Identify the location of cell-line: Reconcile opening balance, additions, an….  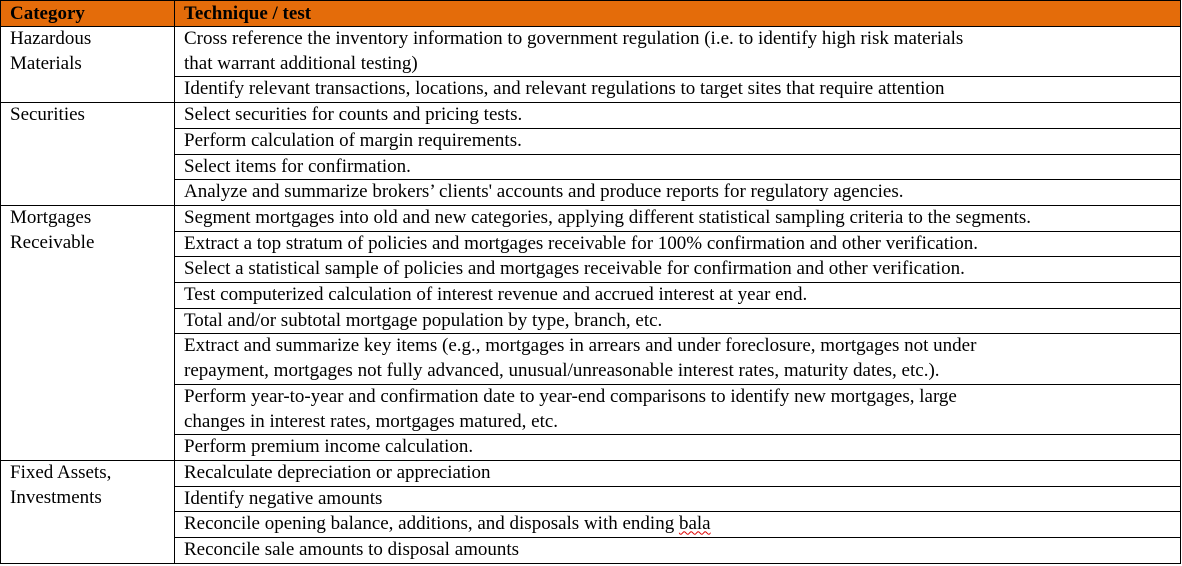
(447, 524).